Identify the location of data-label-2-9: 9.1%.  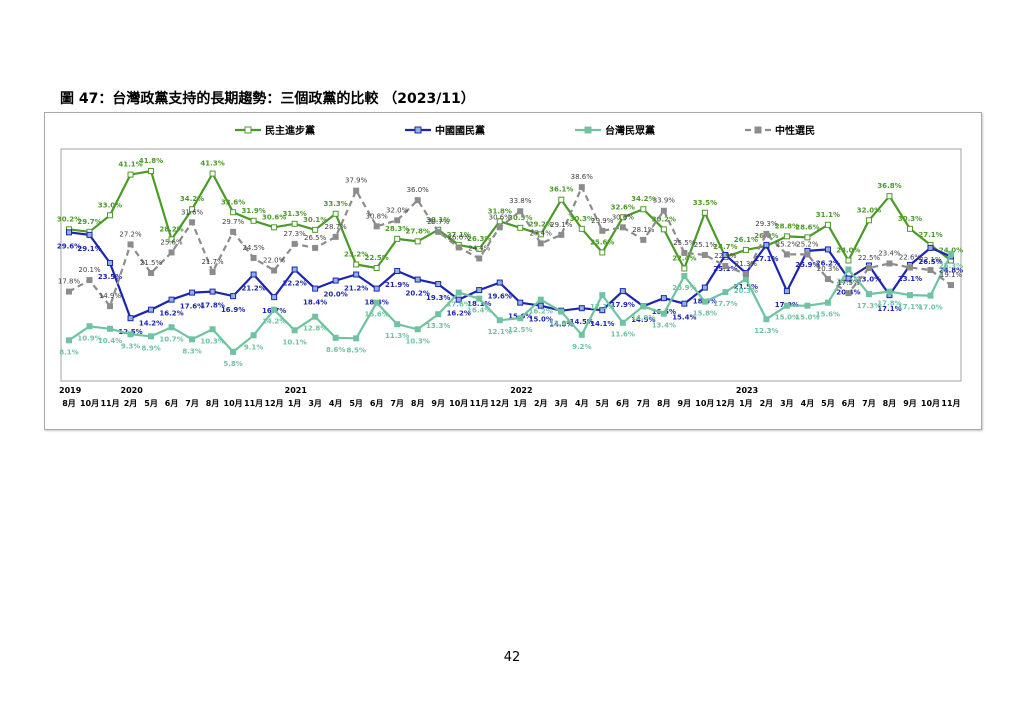
(253, 347).